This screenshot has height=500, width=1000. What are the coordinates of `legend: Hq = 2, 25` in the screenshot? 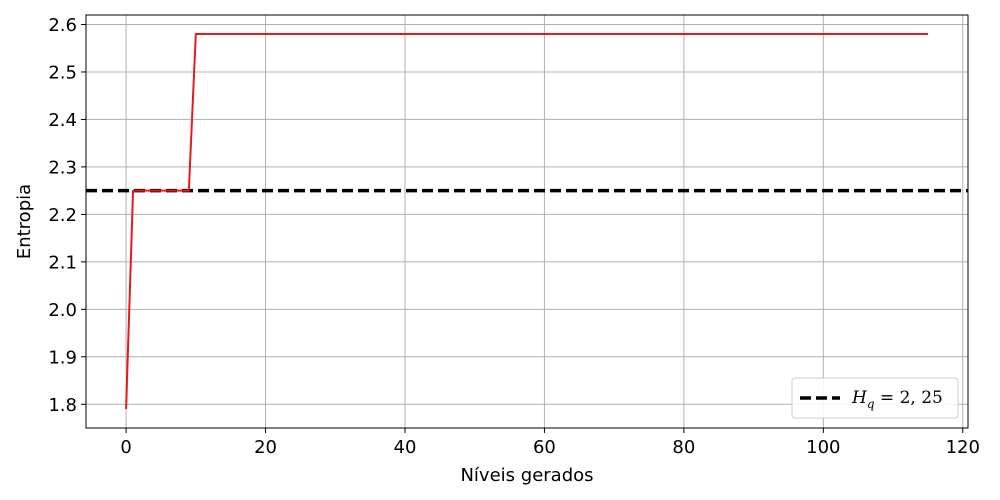 It's located at (875, 398).